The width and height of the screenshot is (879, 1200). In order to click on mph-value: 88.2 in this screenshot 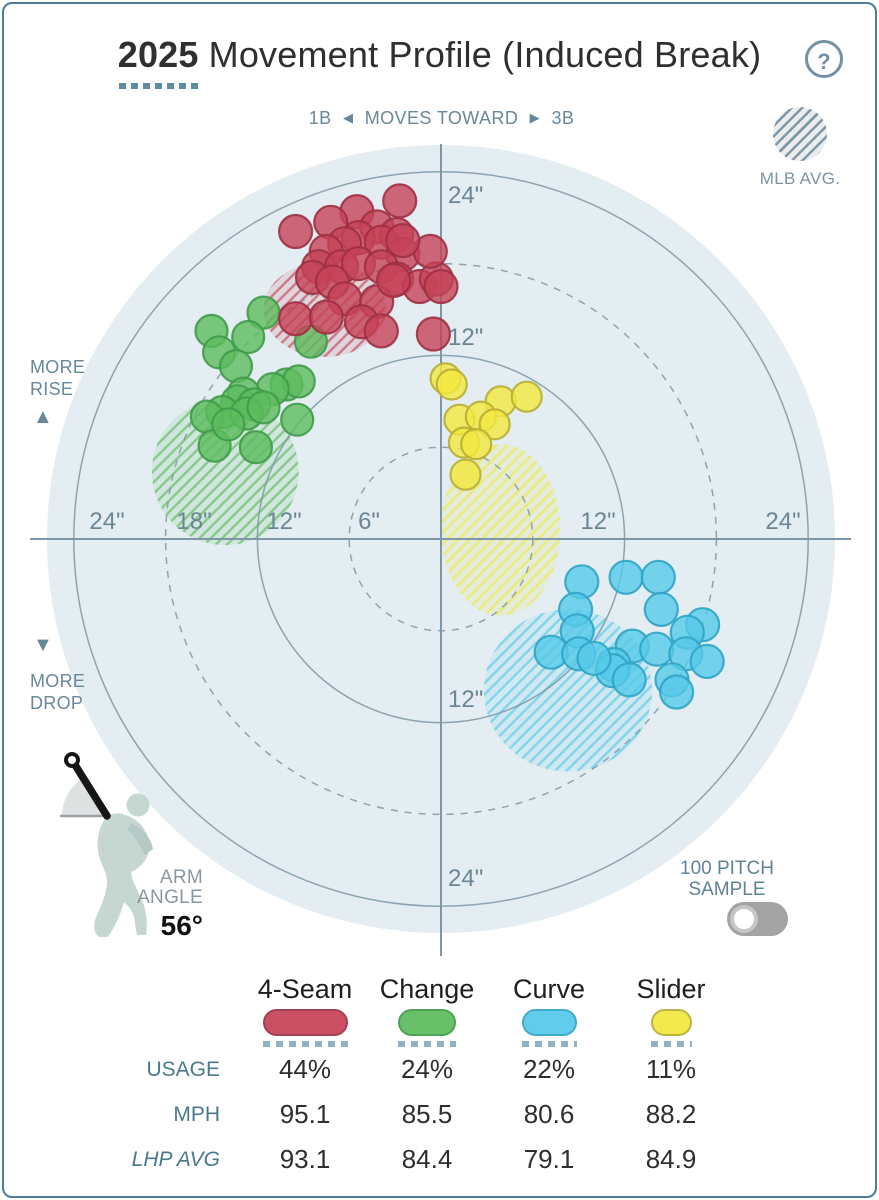, I will do `click(671, 1114)`.